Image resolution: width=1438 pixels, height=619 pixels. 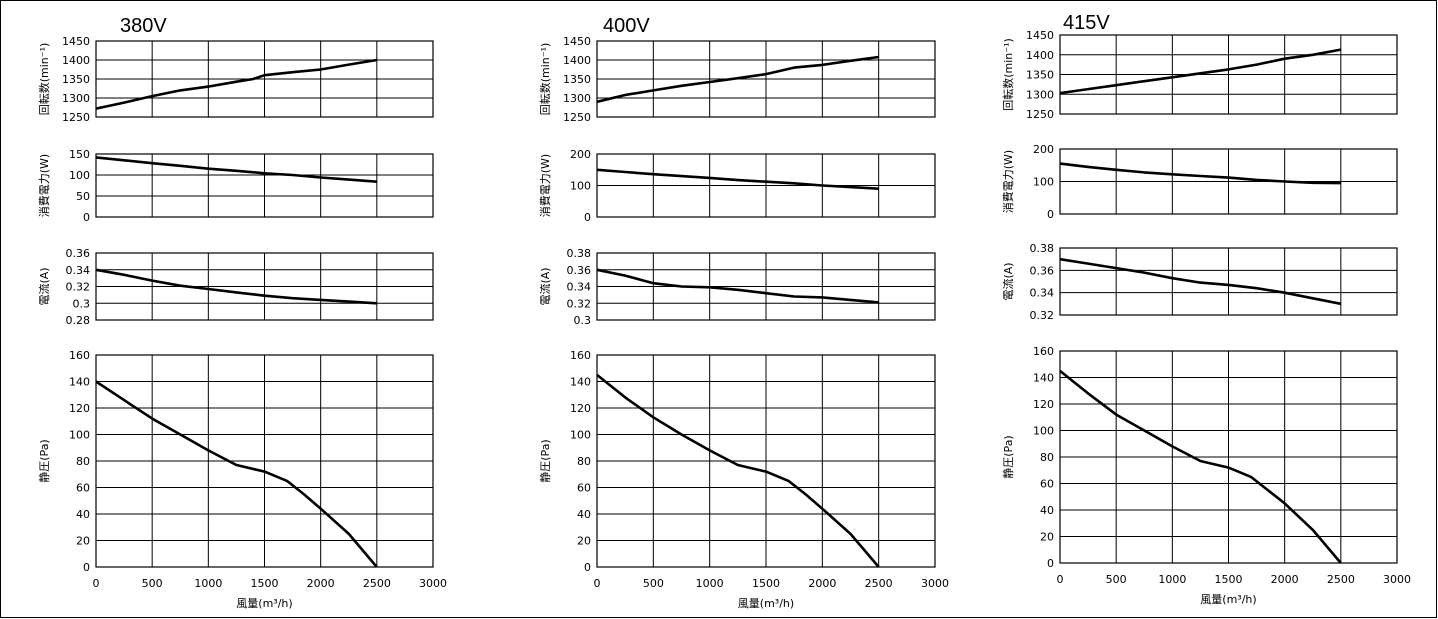 I want to click on y-axis-label: 電流(A), so click(x=545, y=286).